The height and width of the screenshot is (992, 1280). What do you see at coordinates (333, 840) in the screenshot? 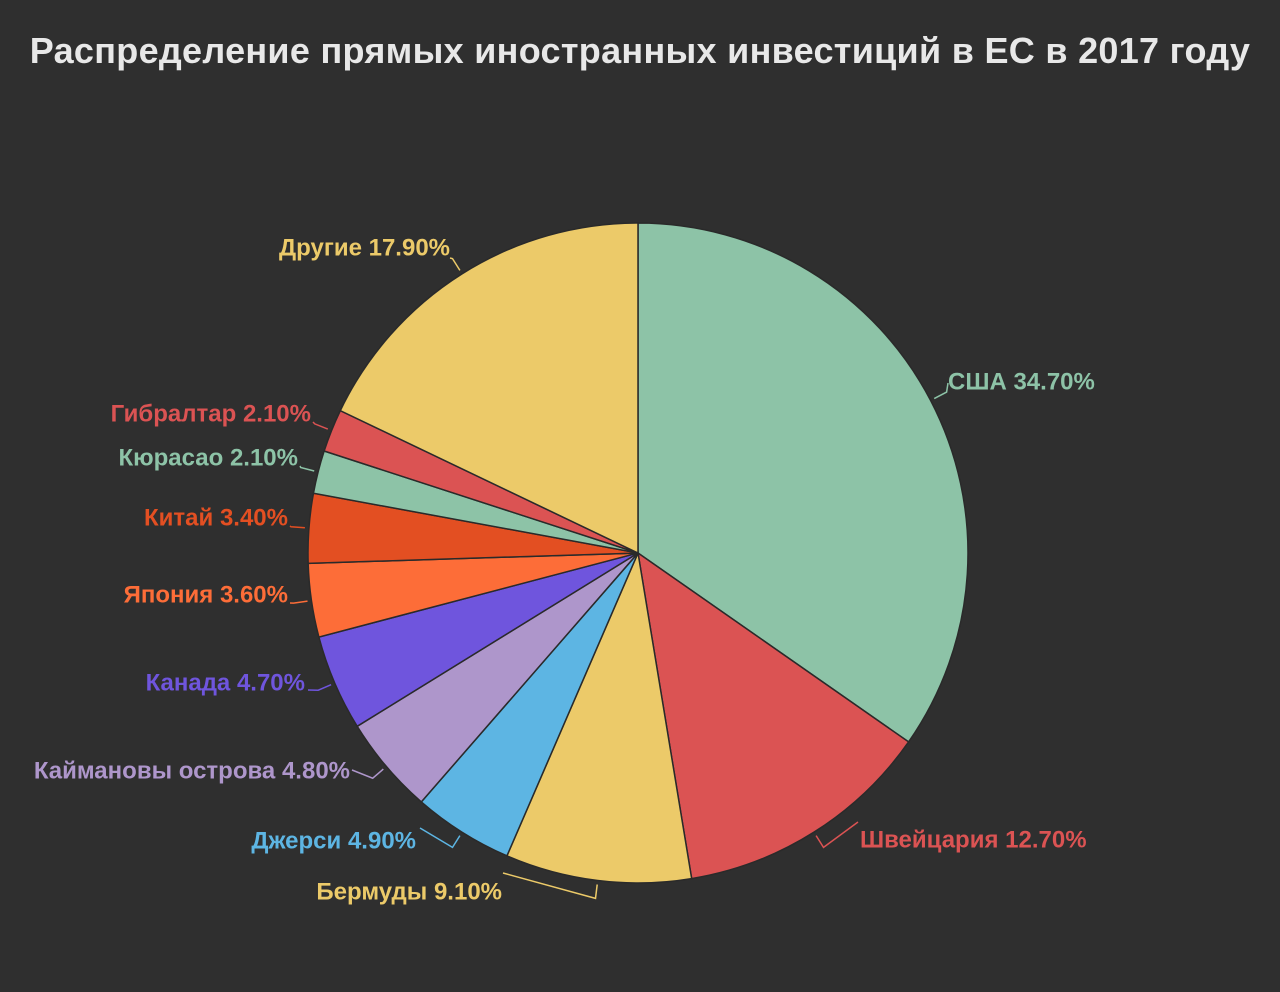
I see `slice-label-4: Джерси 4.90%` at bounding box center [333, 840].